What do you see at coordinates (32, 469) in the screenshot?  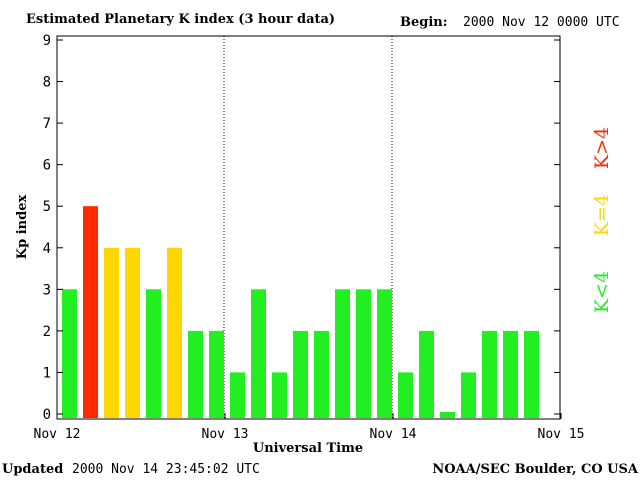 I see `updated-label: Updated` at bounding box center [32, 469].